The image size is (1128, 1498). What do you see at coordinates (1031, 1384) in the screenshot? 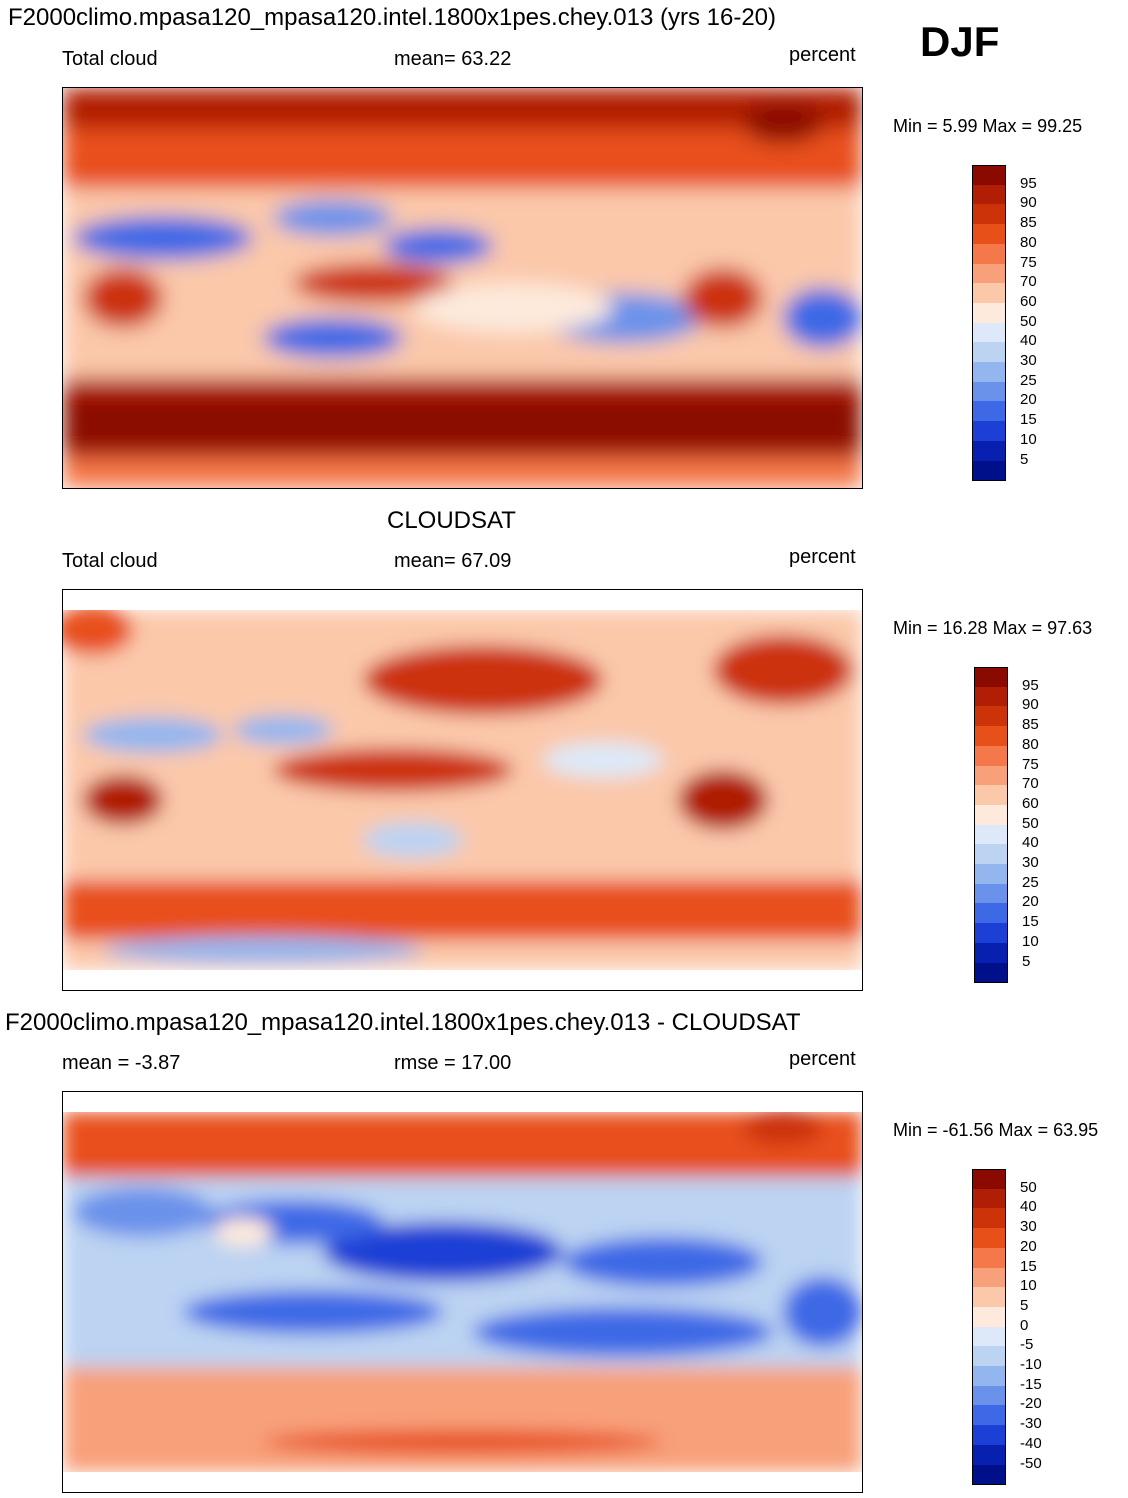
I see `colorbar-label: -15` at bounding box center [1031, 1384].